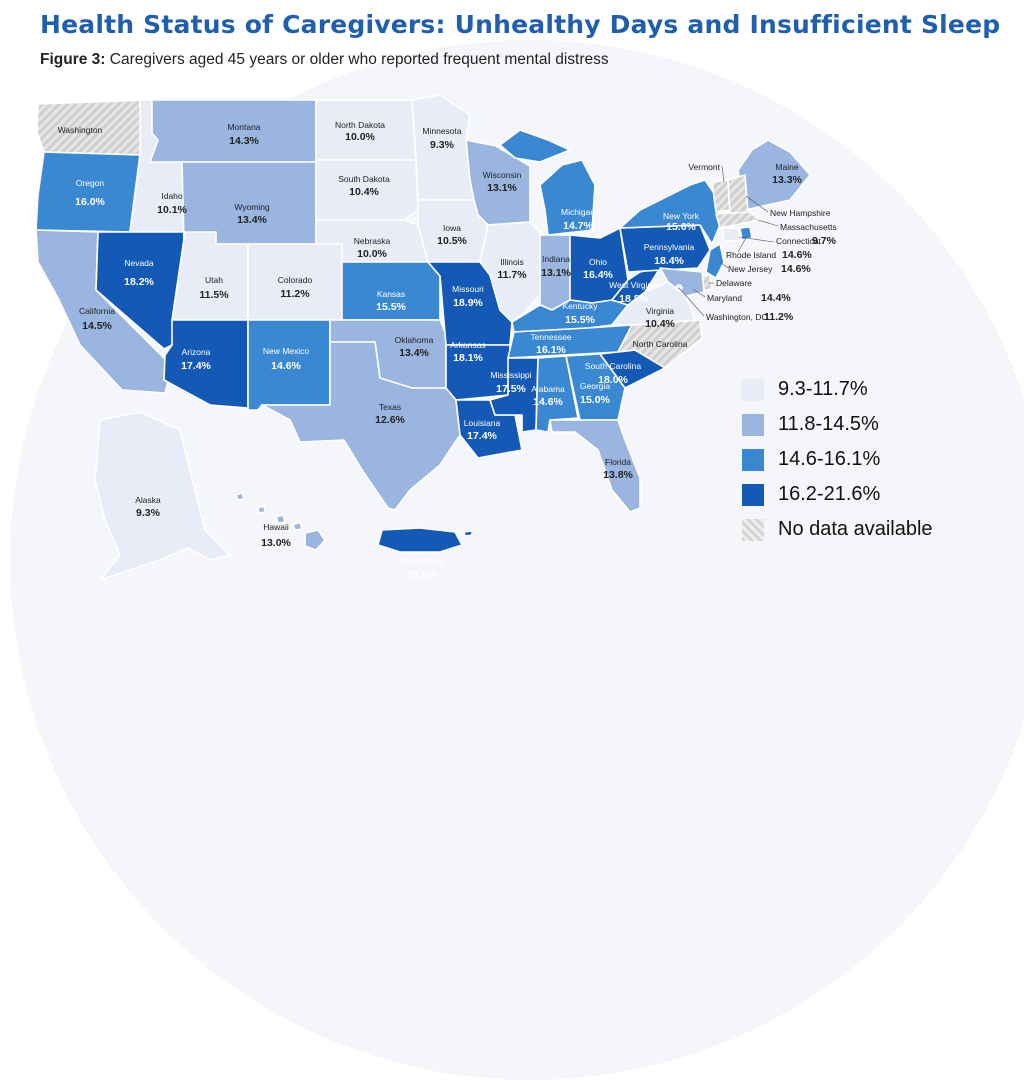  Describe the element at coordinates (634, 285) in the screenshot. I see `state-name-label: West Virginia` at that location.